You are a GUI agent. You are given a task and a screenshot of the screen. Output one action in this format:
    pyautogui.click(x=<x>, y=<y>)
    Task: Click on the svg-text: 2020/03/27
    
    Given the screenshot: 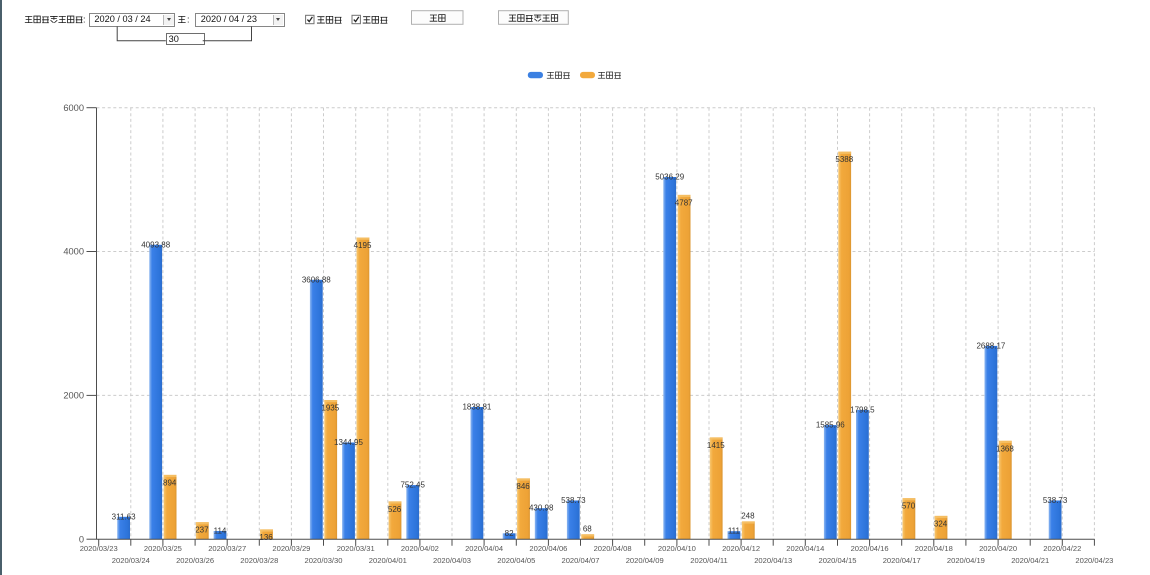 What is the action you would take?
    pyautogui.click(x=227, y=548)
    